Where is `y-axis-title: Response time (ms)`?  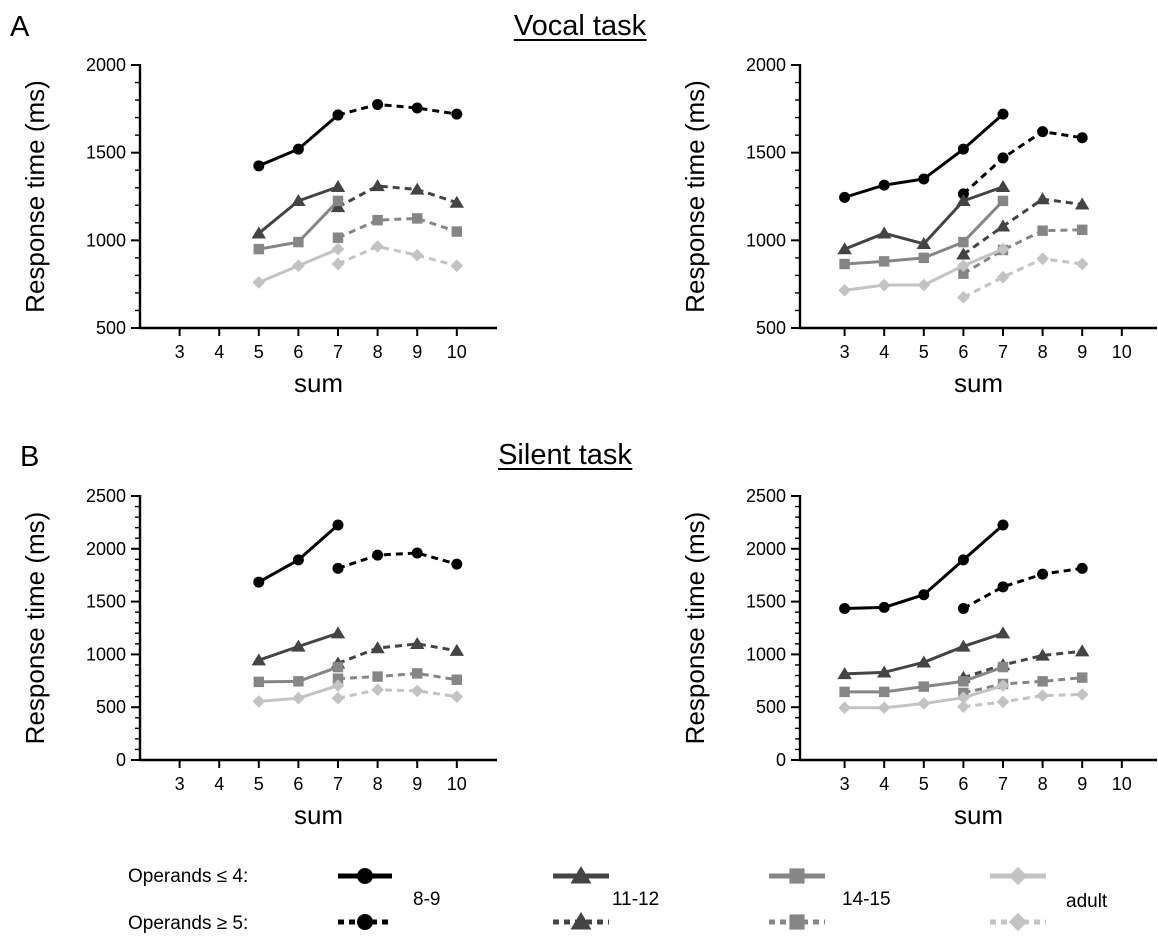
y-axis-title: Response time (ms) is located at coordinates (695, 196).